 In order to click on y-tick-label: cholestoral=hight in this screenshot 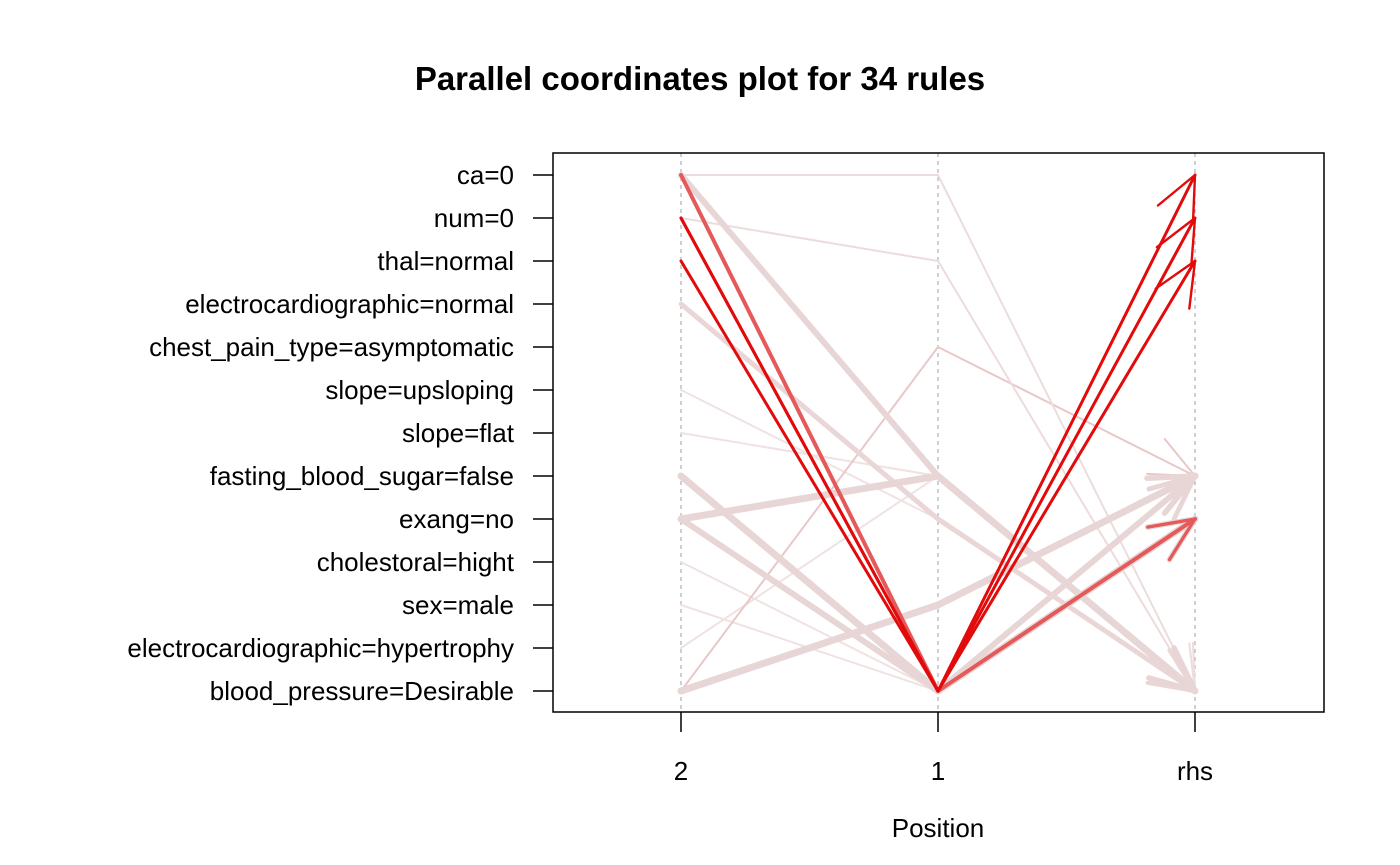, I will do `click(416, 562)`.